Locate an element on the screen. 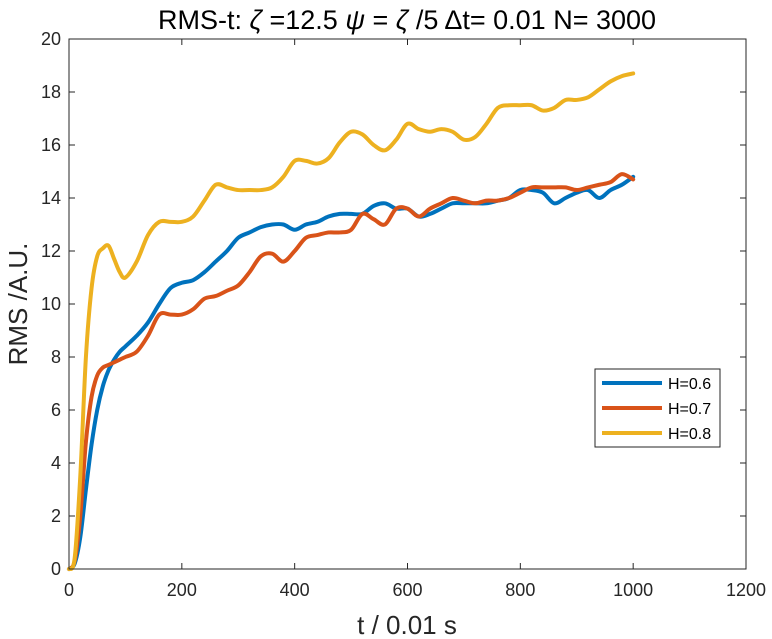 This screenshot has width=772, height=639. x-tick-label: 1000 is located at coordinates (633, 590).